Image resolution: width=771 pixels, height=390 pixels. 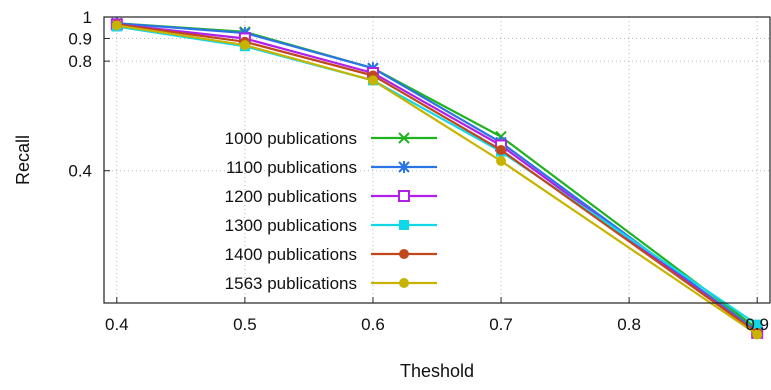 What do you see at coordinates (291, 225) in the screenshot?
I see `legend-label: 1300 publications` at bounding box center [291, 225].